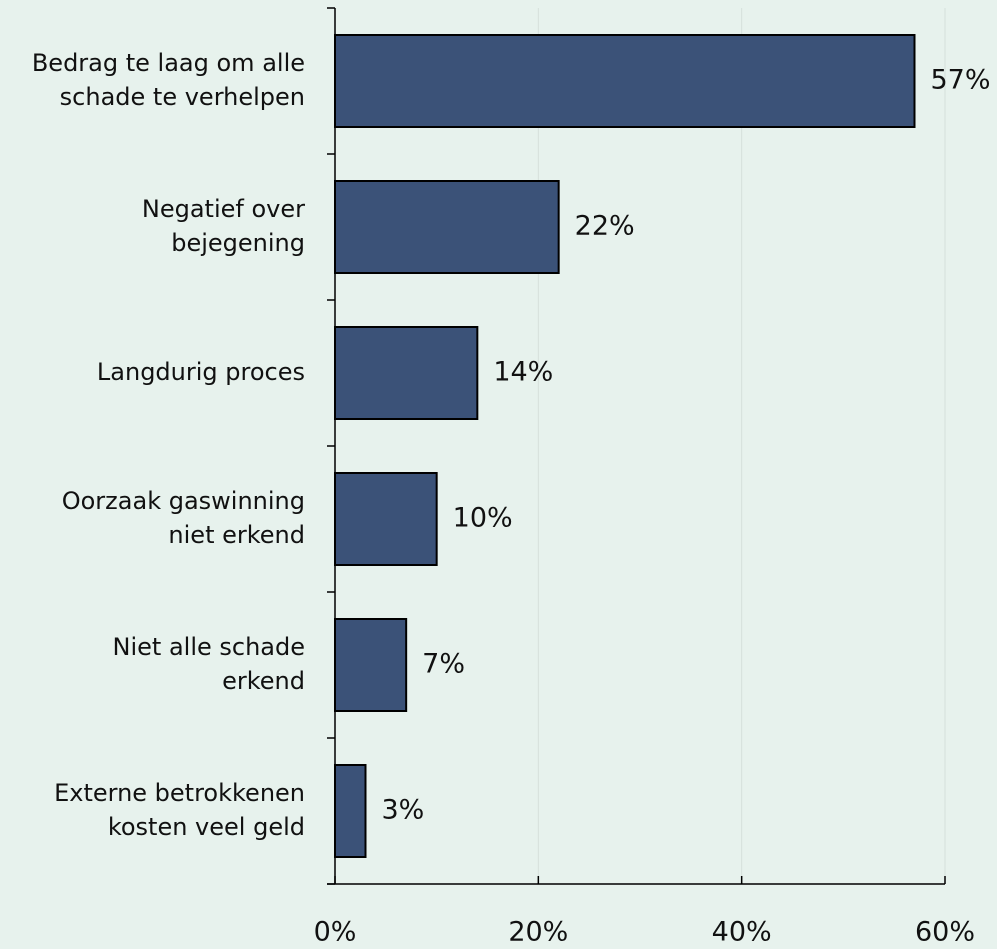 This screenshot has height=949, width=997. Describe the element at coordinates (538, 932) in the screenshot. I see `x-tick-label: 20%` at that location.